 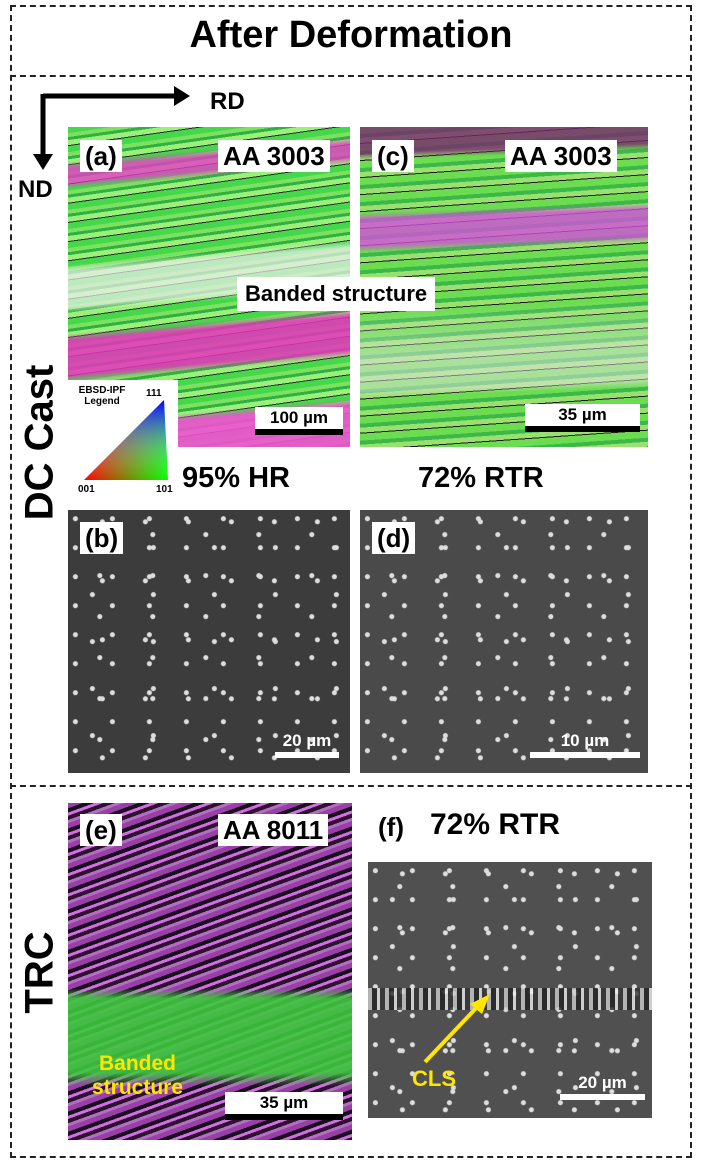 I want to click on panel-tag: (b), so click(x=102, y=538).